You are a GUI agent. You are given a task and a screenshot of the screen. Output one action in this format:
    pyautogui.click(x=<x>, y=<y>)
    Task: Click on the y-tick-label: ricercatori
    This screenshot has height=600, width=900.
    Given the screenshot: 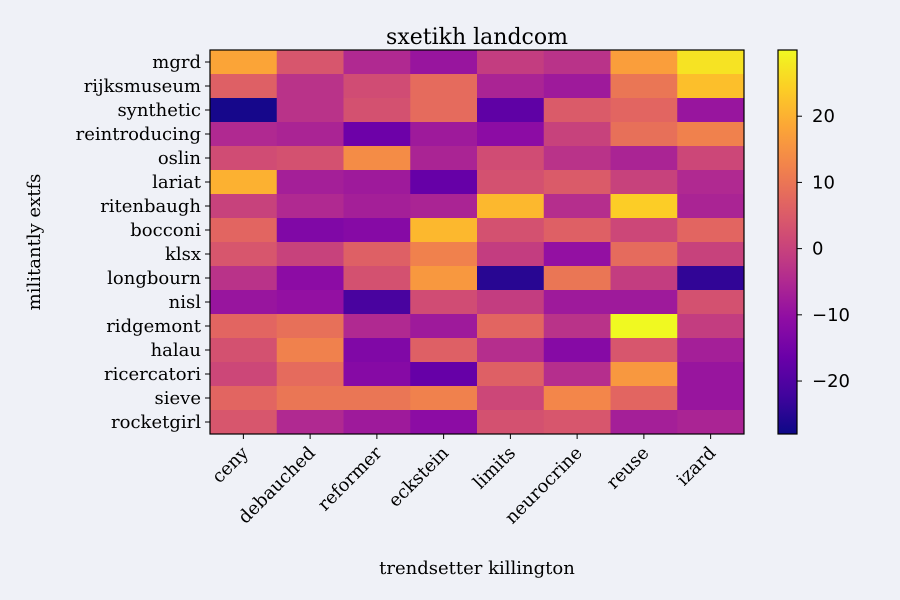 What is the action you would take?
    pyautogui.click(x=152, y=374)
    